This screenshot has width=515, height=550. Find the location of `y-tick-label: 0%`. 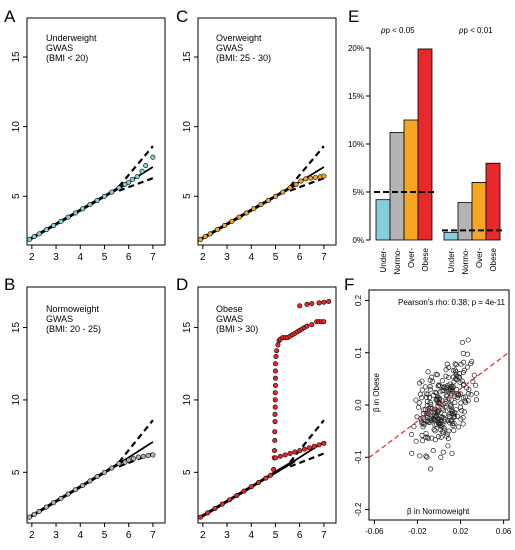

y-tick-label: 0% is located at coordinates (358, 240).